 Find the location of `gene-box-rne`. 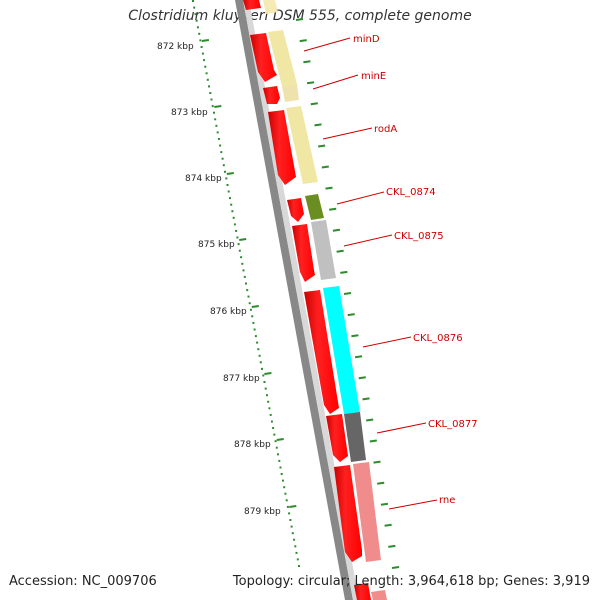

gene-box-rne is located at coordinates (367, 512).